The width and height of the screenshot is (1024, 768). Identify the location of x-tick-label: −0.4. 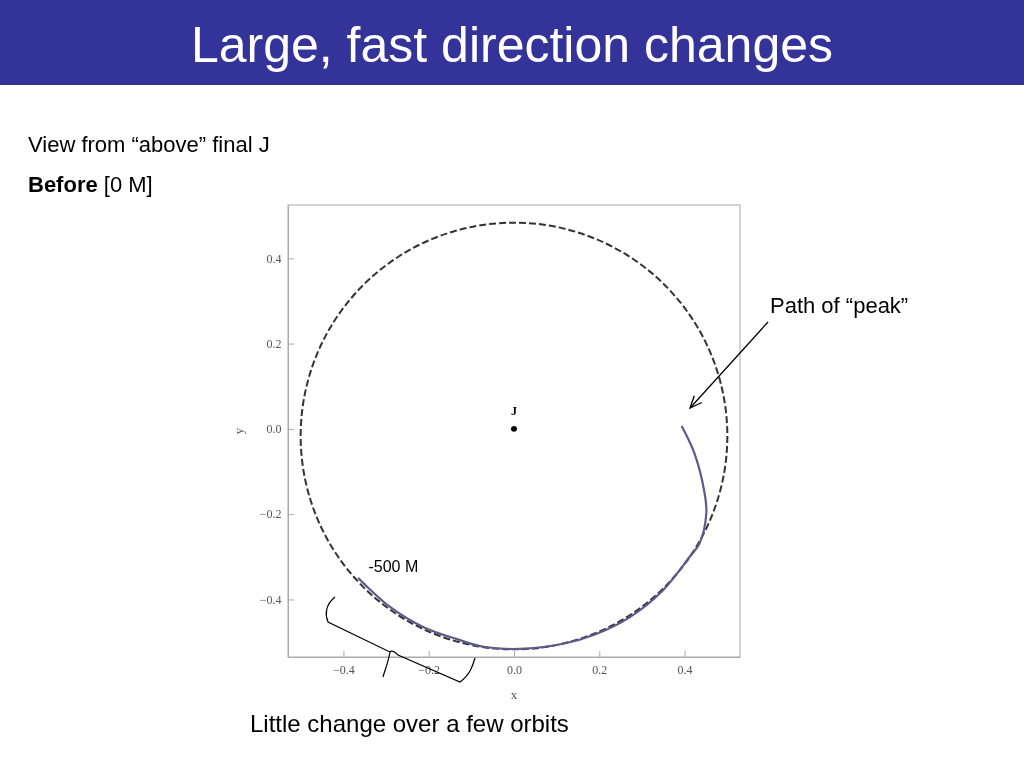
(344, 670).